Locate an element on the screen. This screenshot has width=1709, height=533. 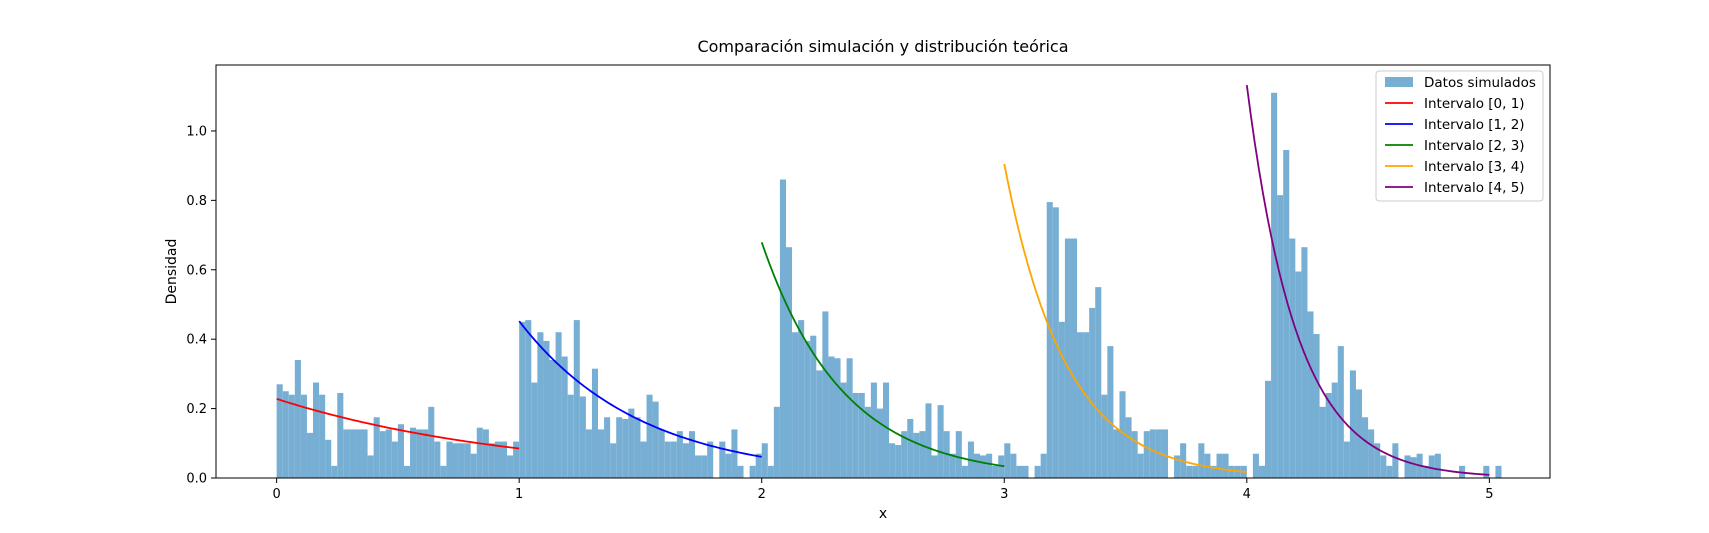
y-axis-ticks: 0.0 0.2 0.4 0.6 0.8 1.0 is located at coordinates (201, 305).